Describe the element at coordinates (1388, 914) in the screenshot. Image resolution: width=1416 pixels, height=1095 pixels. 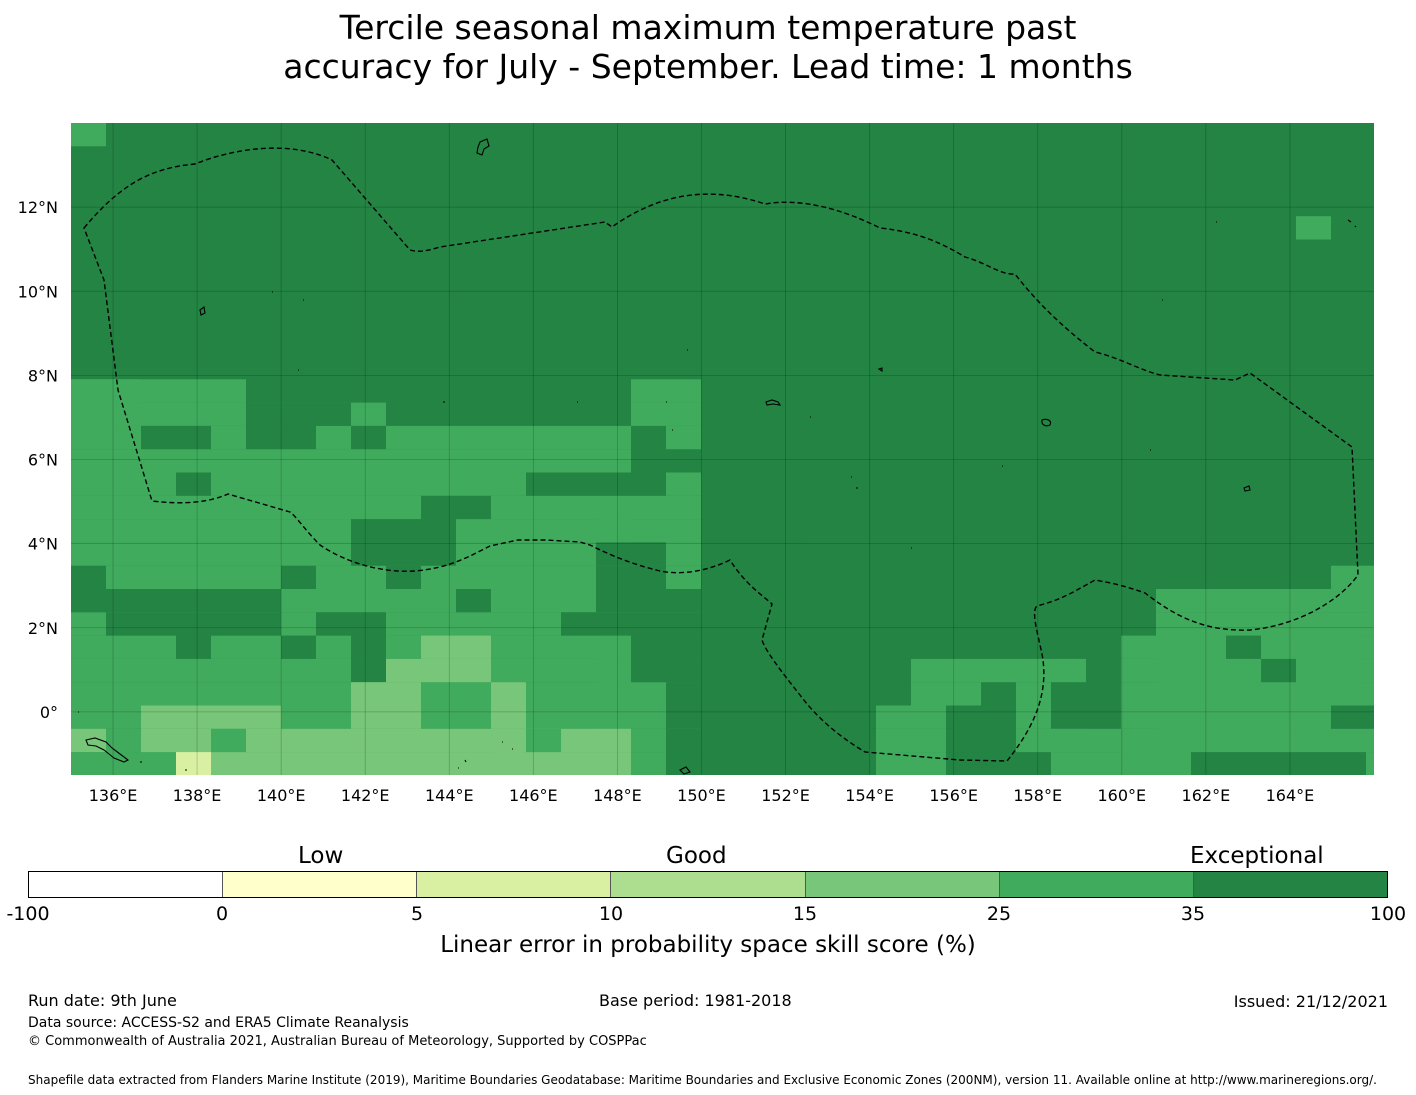
I see `colorbar-tick: 100` at that location.